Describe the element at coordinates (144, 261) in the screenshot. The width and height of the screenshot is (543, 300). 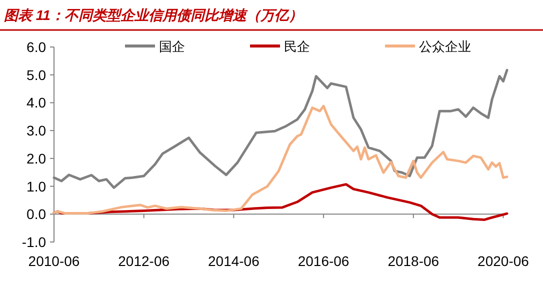
I see `x-tick-label: 2012-06` at that location.